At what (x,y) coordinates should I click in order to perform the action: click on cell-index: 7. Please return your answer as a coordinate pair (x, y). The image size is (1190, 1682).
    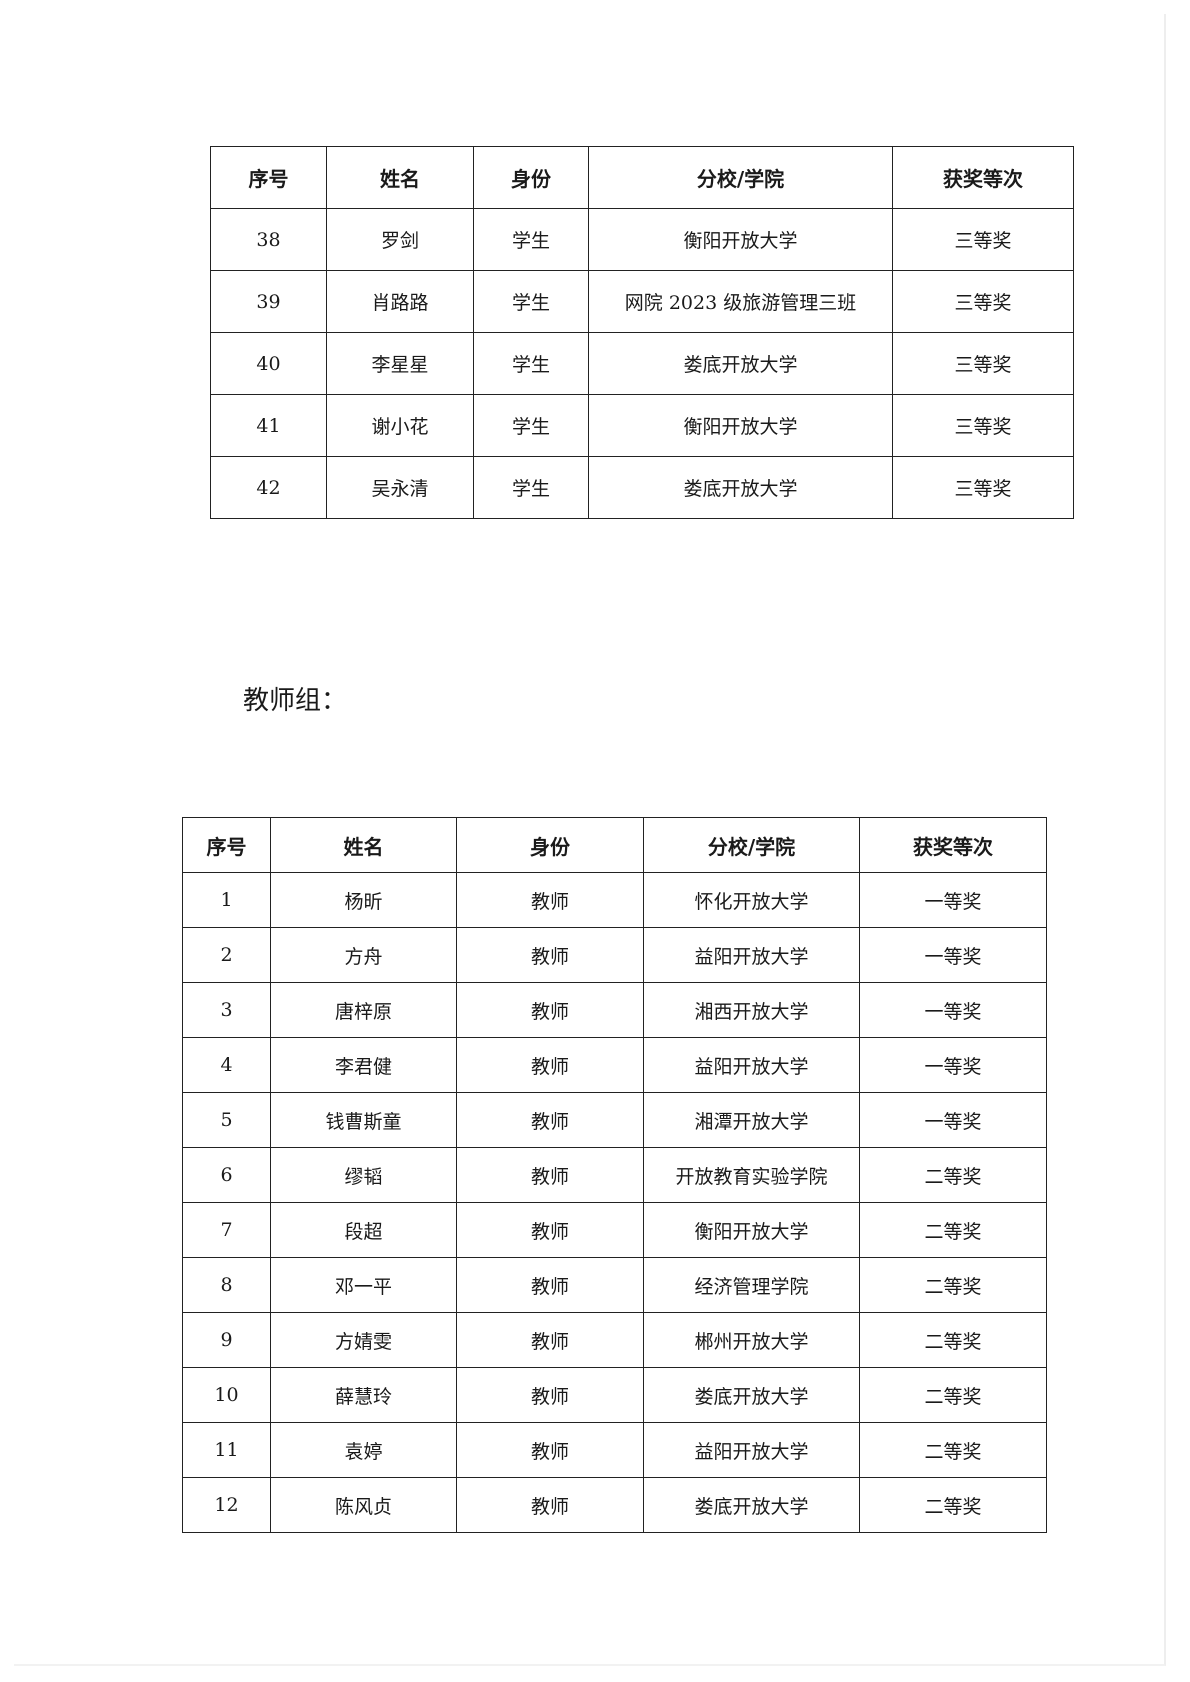
    Looking at the image, I should click on (226, 1230).